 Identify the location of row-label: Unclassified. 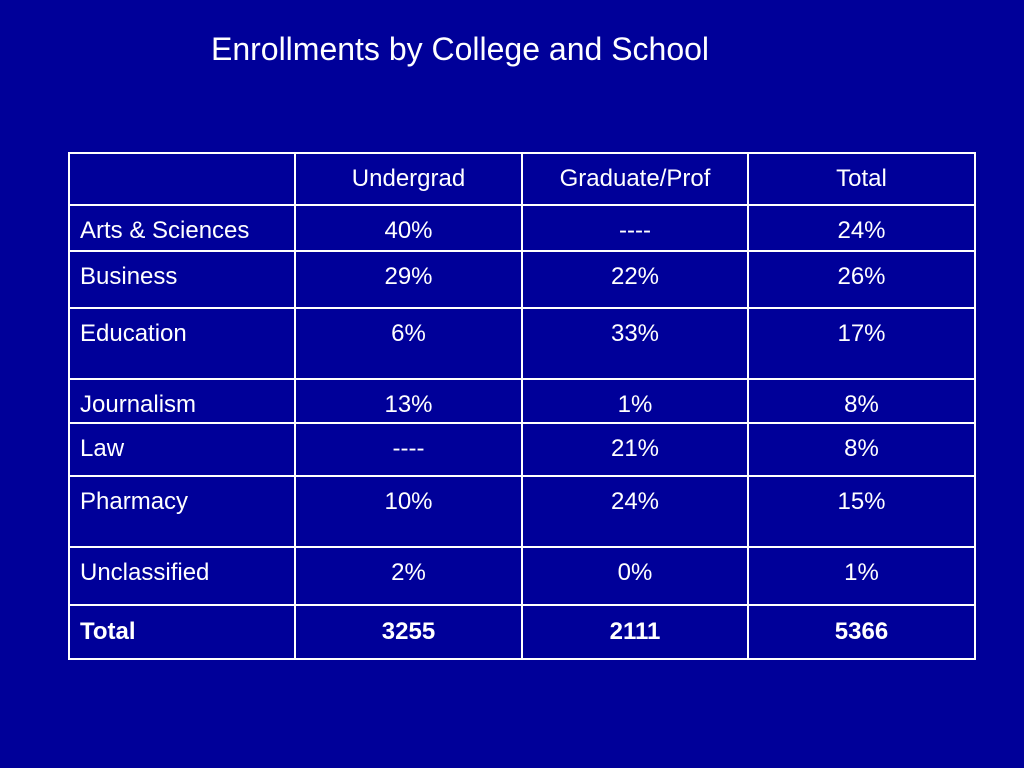
(182, 576).